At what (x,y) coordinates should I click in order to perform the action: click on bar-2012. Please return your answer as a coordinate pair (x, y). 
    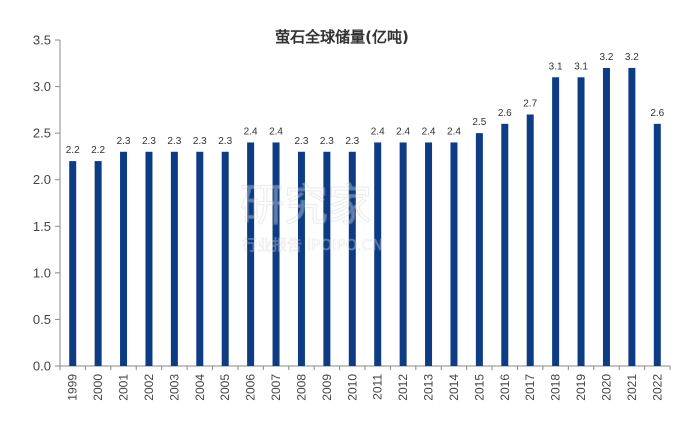
    Looking at the image, I should click on (403, 254).